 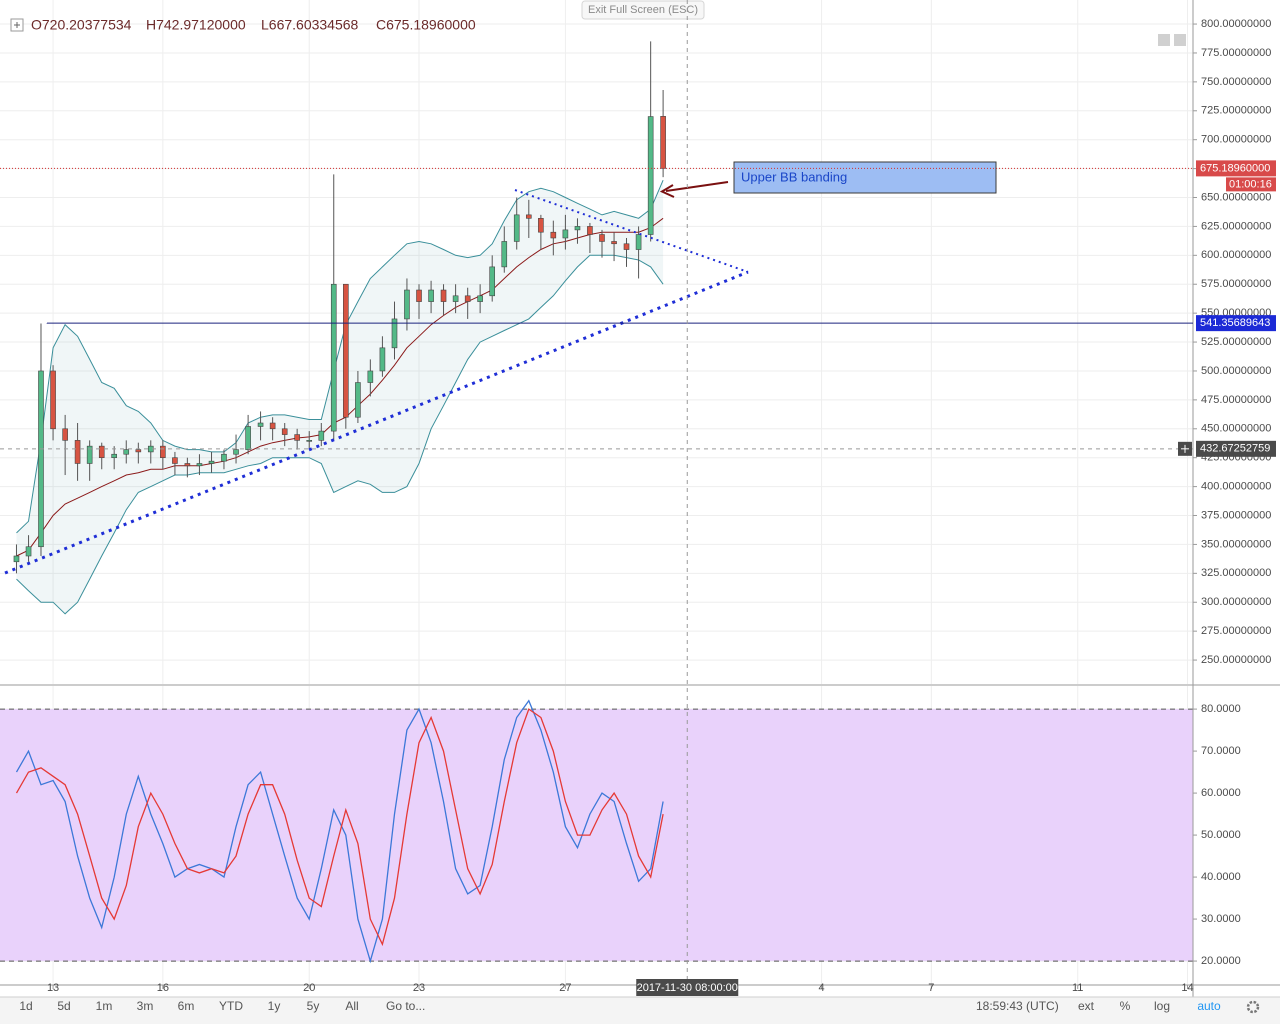 What do you see at coordinates (1236, 487) in the screenshot?
I see `y-tick-label: 400.00000000` at bounding box center [1236, 487].